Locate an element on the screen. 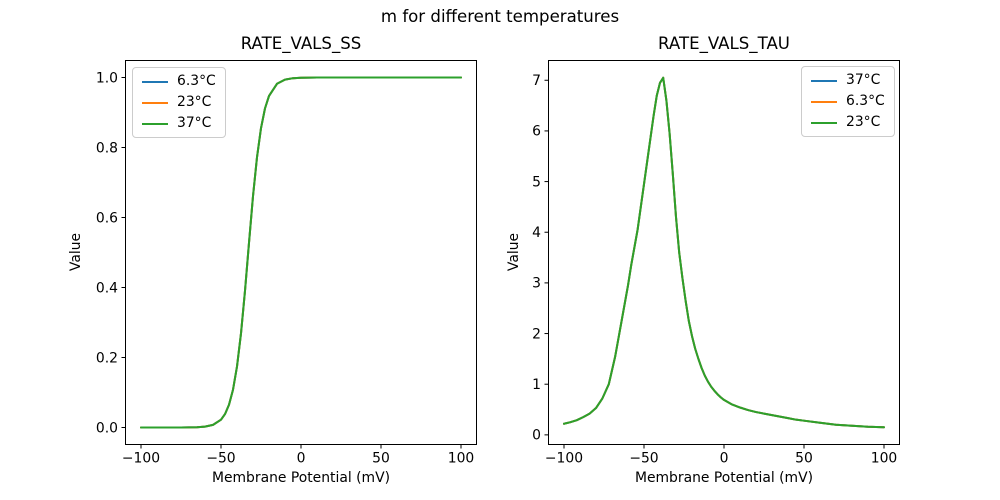  y-tick-label: 0.2 is located at coordinates (107, 358).